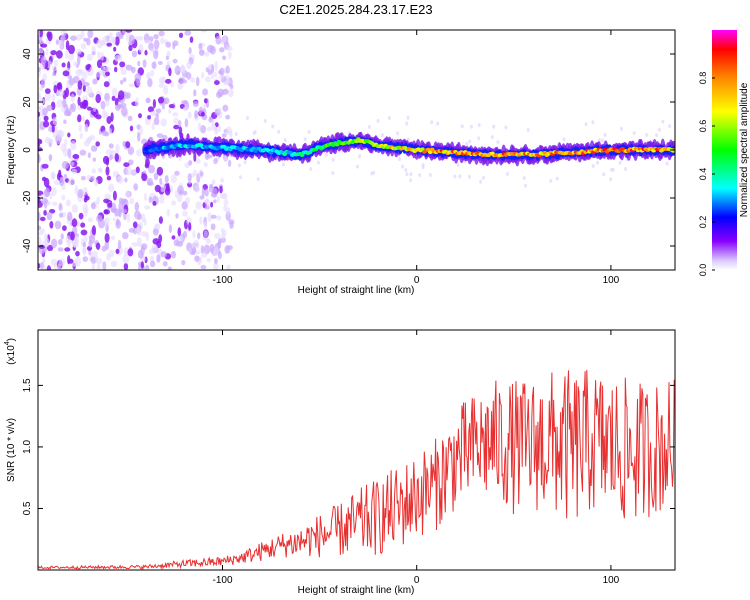  I want to click on x-tick-label: 0, so click(417, 280).